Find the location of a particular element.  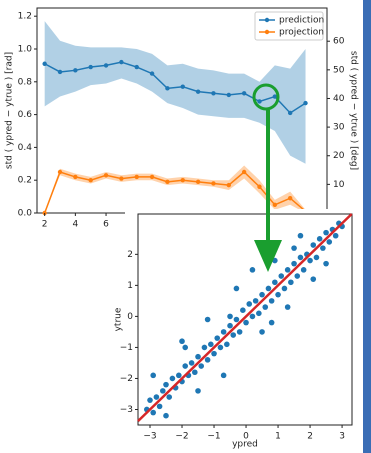

y2-tick-label: 60 is located at coordinates (339, 42).